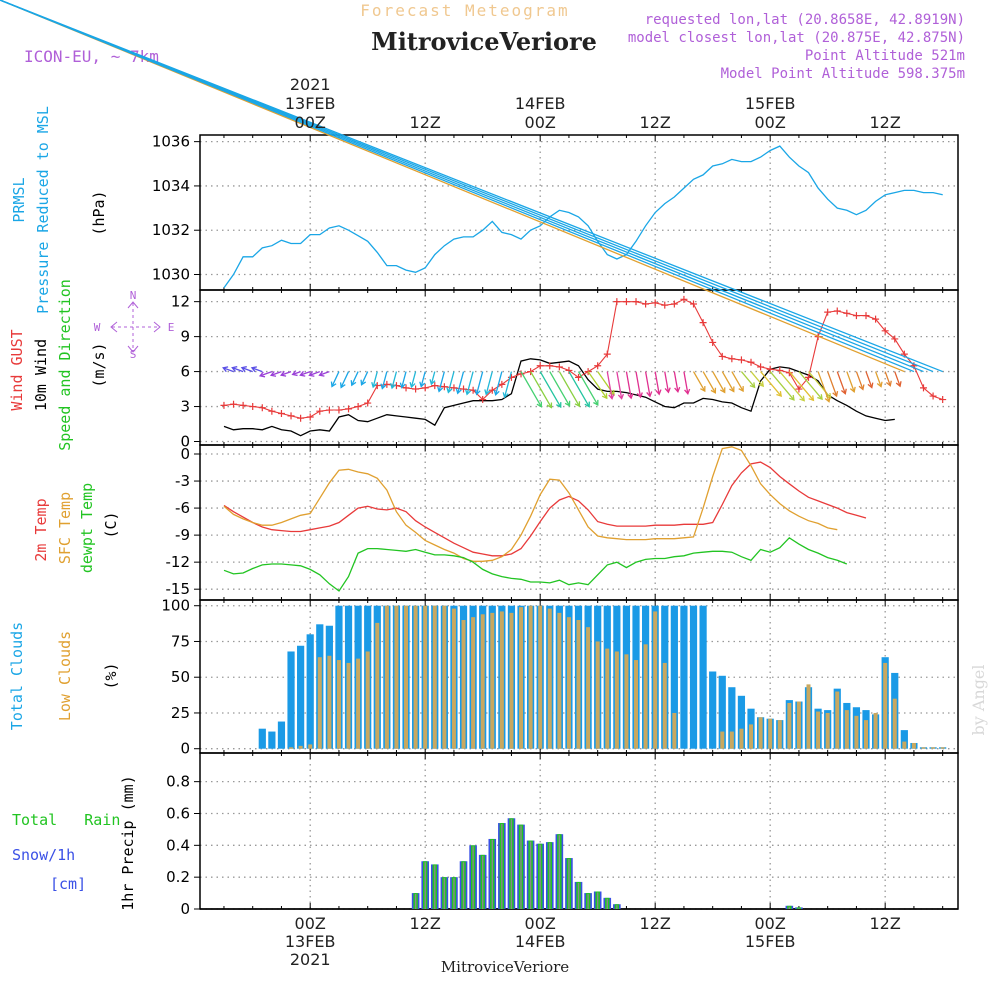  What do you see at coordinates (171, 230) in the screenshot?
I see `ytick-label: 1032` at bounding box center [171, 230].